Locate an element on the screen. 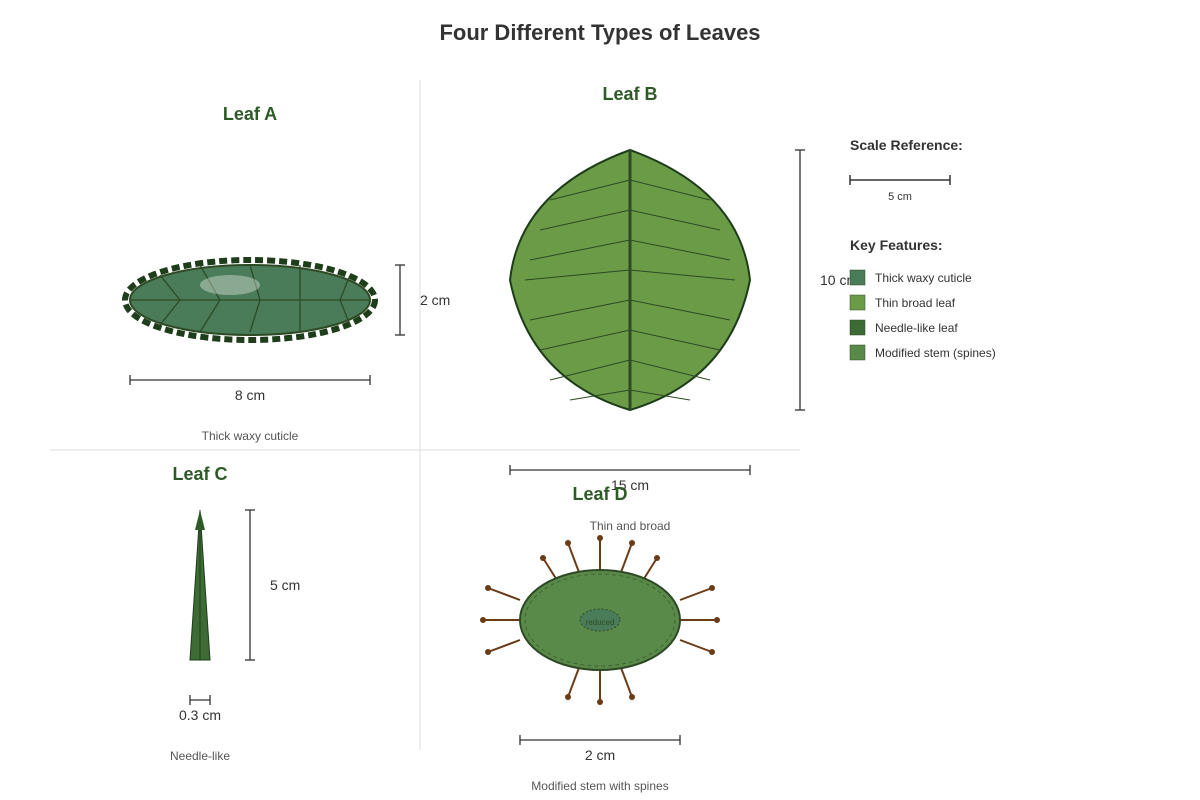  leaf-a-veins is located at coordinates (250, 298).